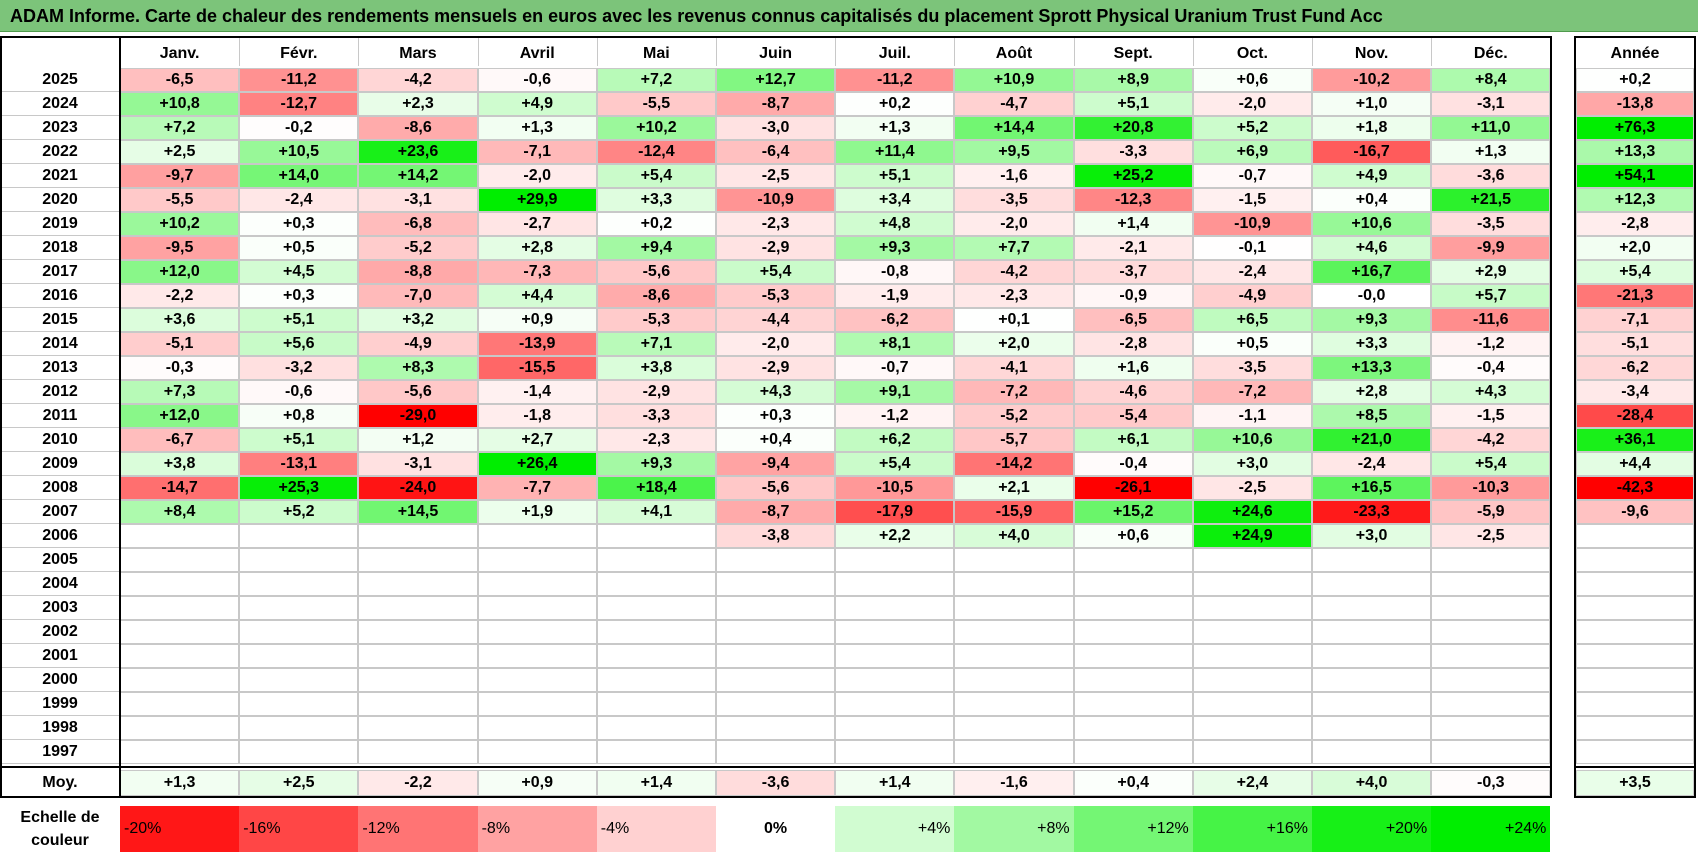  I want to click on year-label: 1997, so click(60, 752).